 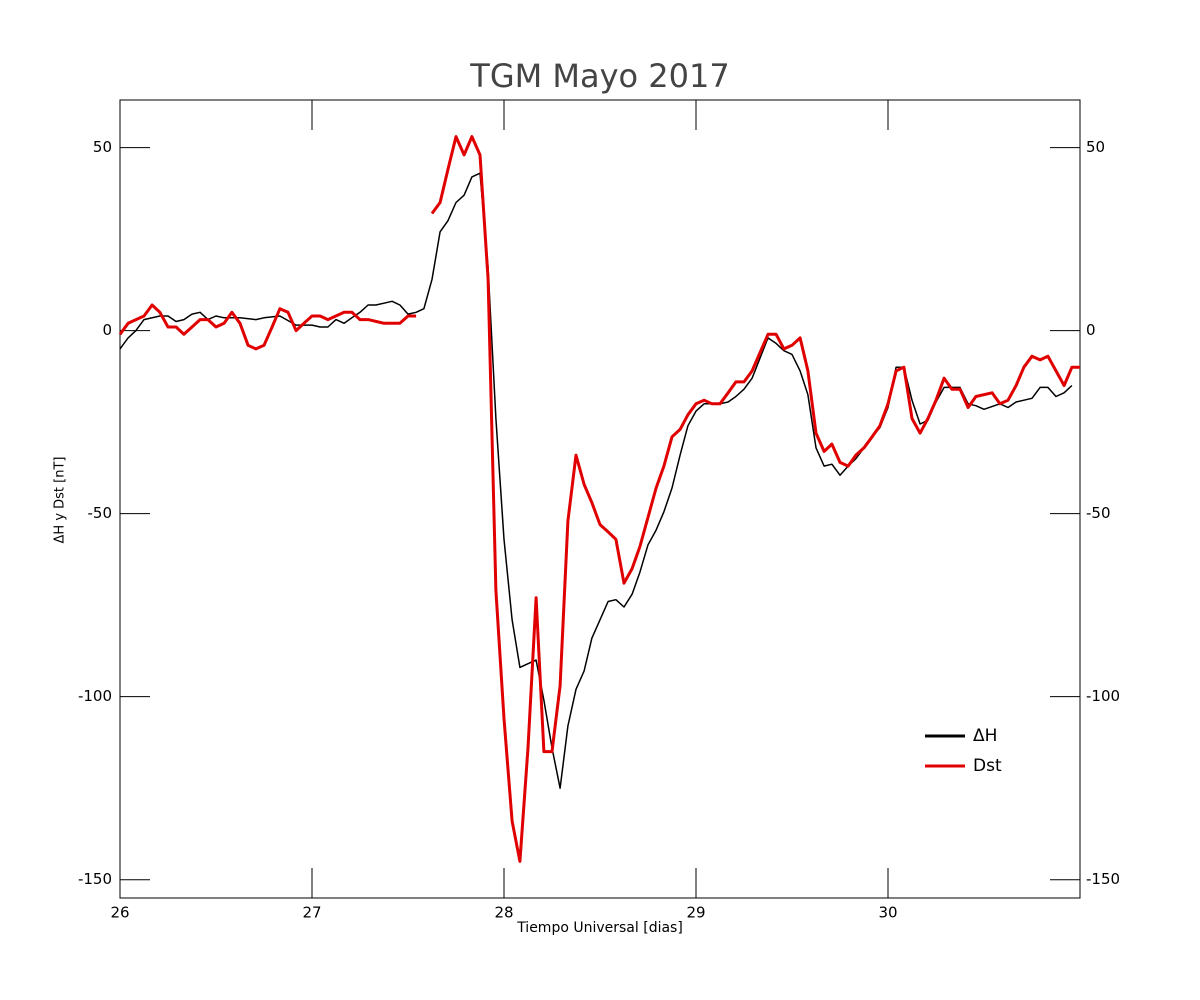 What do you see at coordinates (599, 928) in the screenshot?
I see `x-axis-label: Tiempo Universal [dias]` at bounding box center [599, 928].